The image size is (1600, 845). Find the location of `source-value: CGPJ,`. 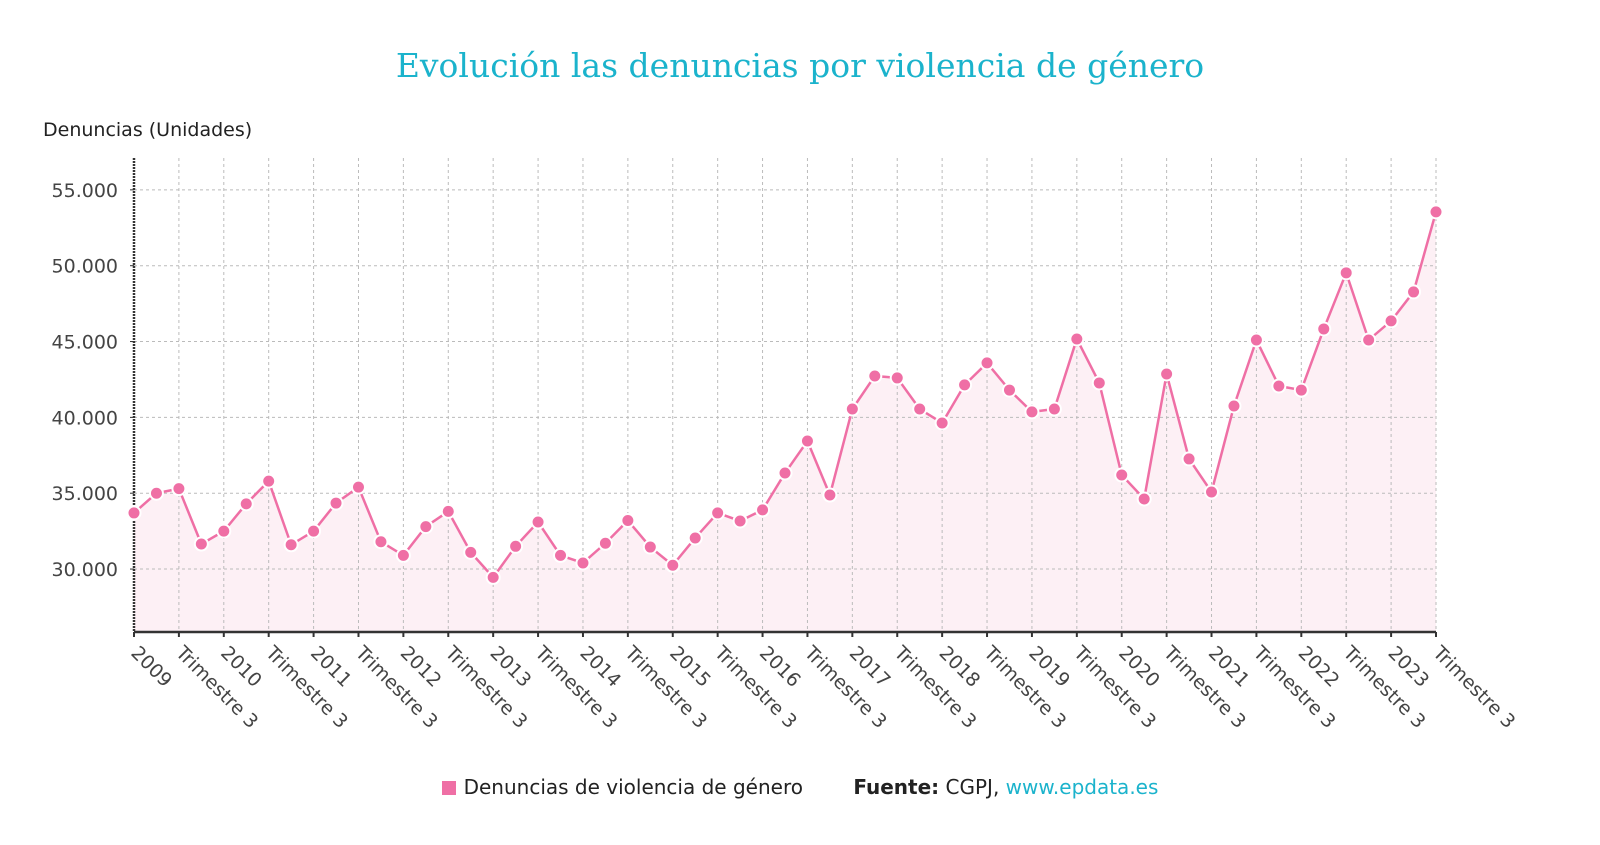

source-value: CGPJ, is located at coordinates (972, 787).